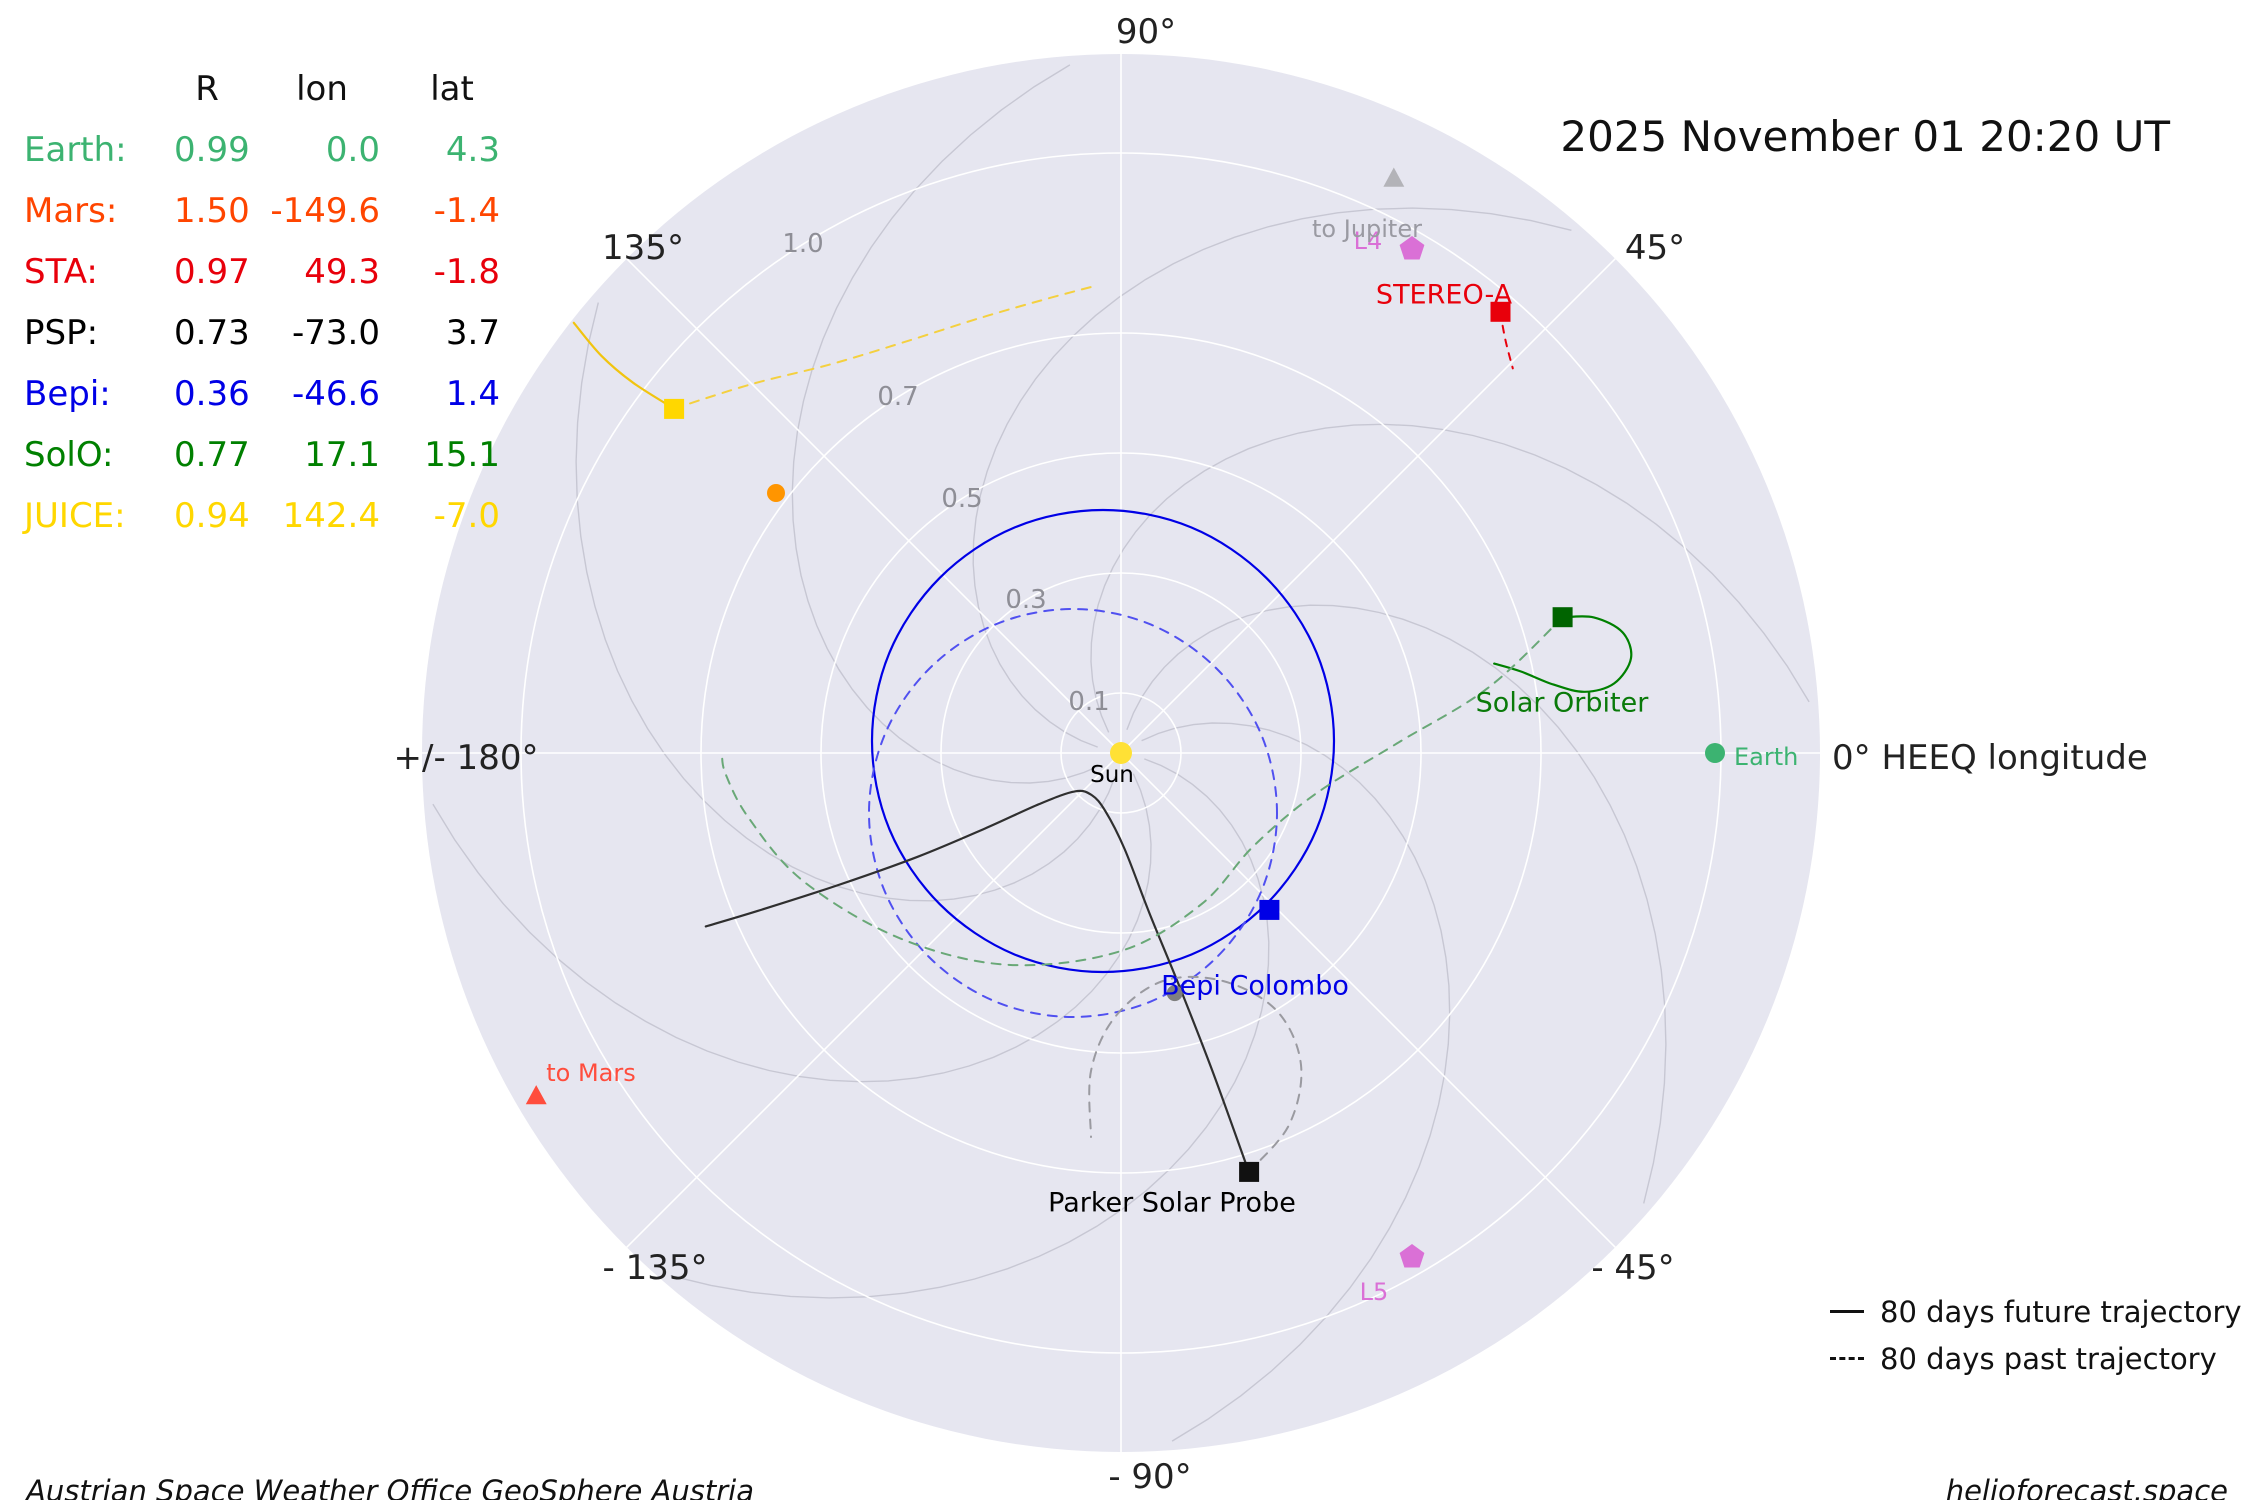 Image resolution: width=2250 pixels, height=1500 pixels. I want to click on table-header-lat: lat, so click(452, 88).